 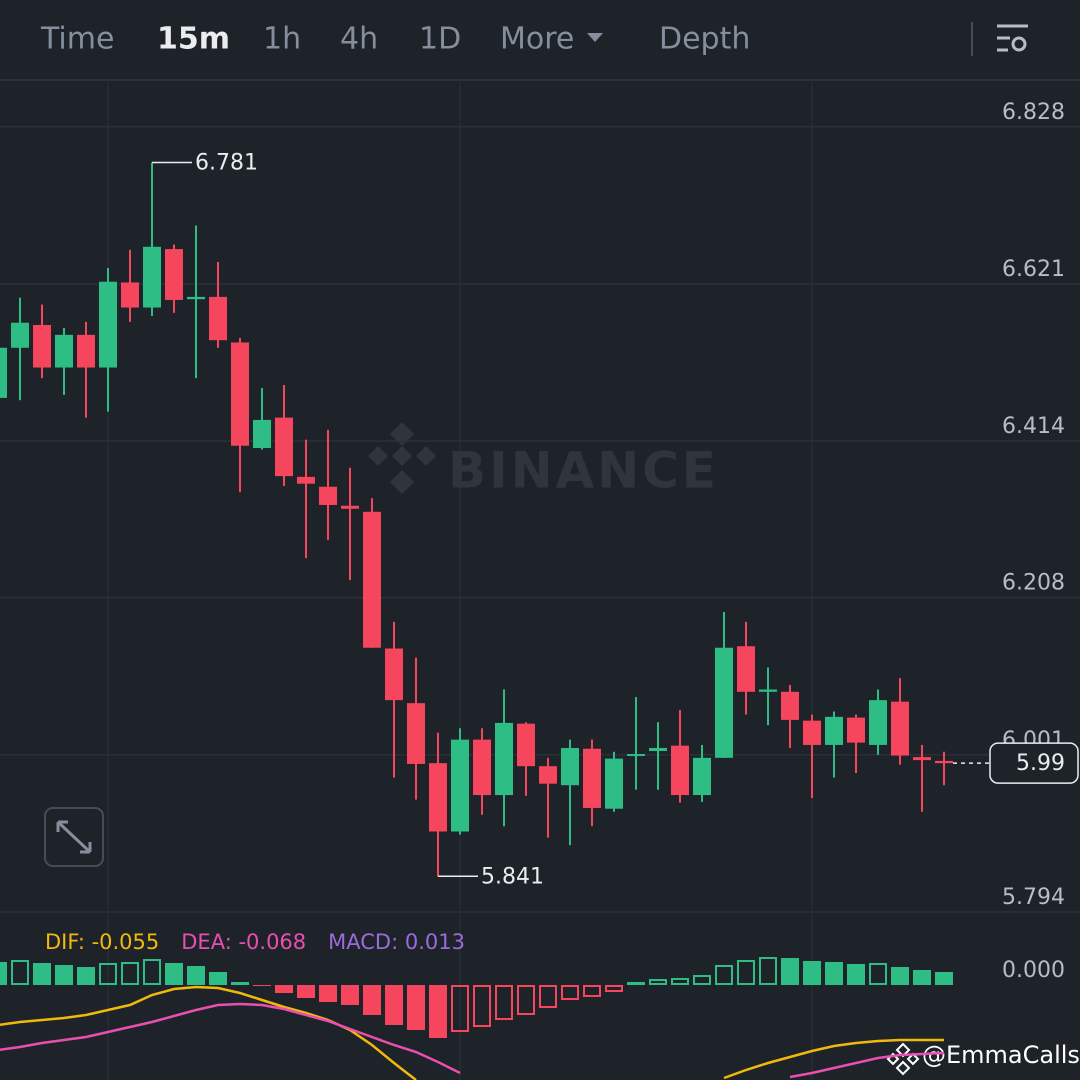 What do you see at coordinates (1012, 38) in the screenshot?
I see `settings-icon` at bounding box center [1012, 38].